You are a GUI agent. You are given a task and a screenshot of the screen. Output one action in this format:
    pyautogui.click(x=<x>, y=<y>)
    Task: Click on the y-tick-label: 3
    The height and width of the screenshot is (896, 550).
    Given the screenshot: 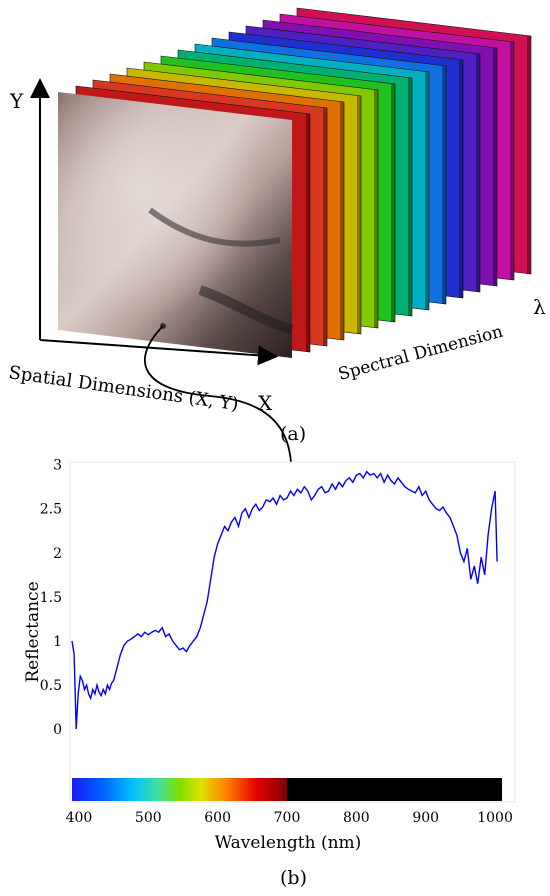 What is the action you would take?
    pyautogui.click(x=57, y=466)
    